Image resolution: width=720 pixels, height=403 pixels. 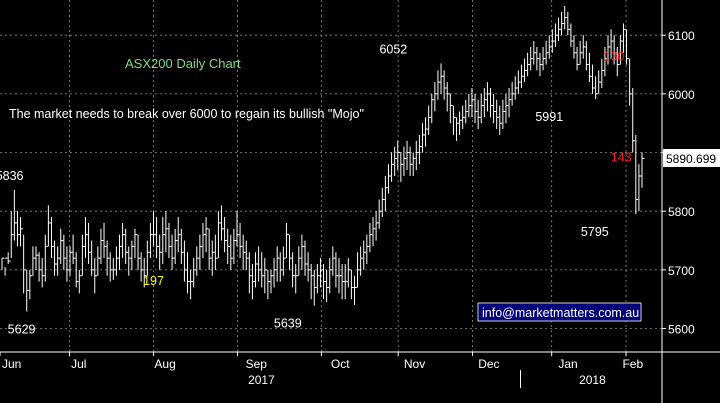 What do you see at coordinates (153, 281) in the screenshot?
I see `annotation-label: 197` at bounding box center [153, 281].